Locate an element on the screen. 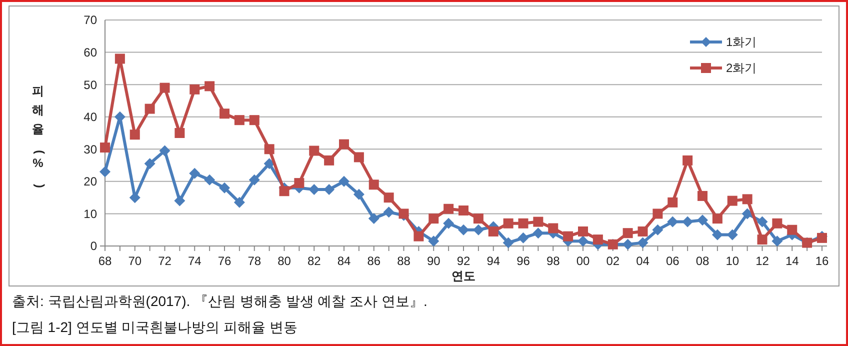  x-tick-label: 94 is located at coordinates (493, 261).